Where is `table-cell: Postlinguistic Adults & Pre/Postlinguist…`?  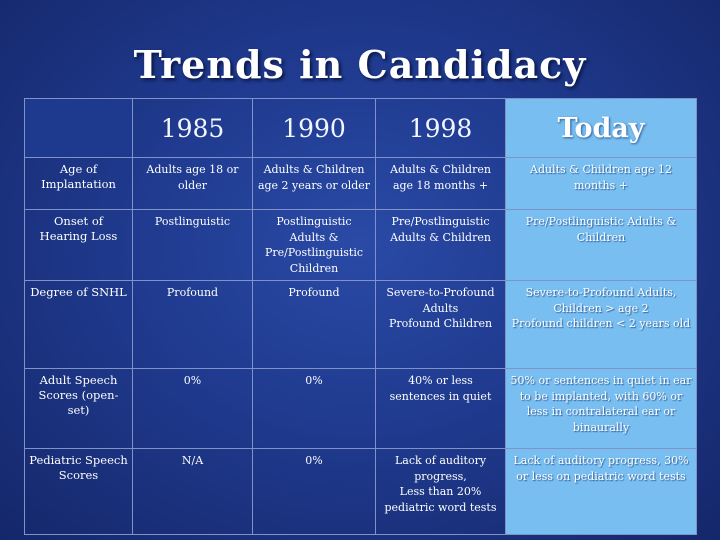
table-cell: Postlinguistic Adults & Pre/Postlinguist… is located at coordinates (314, 245).